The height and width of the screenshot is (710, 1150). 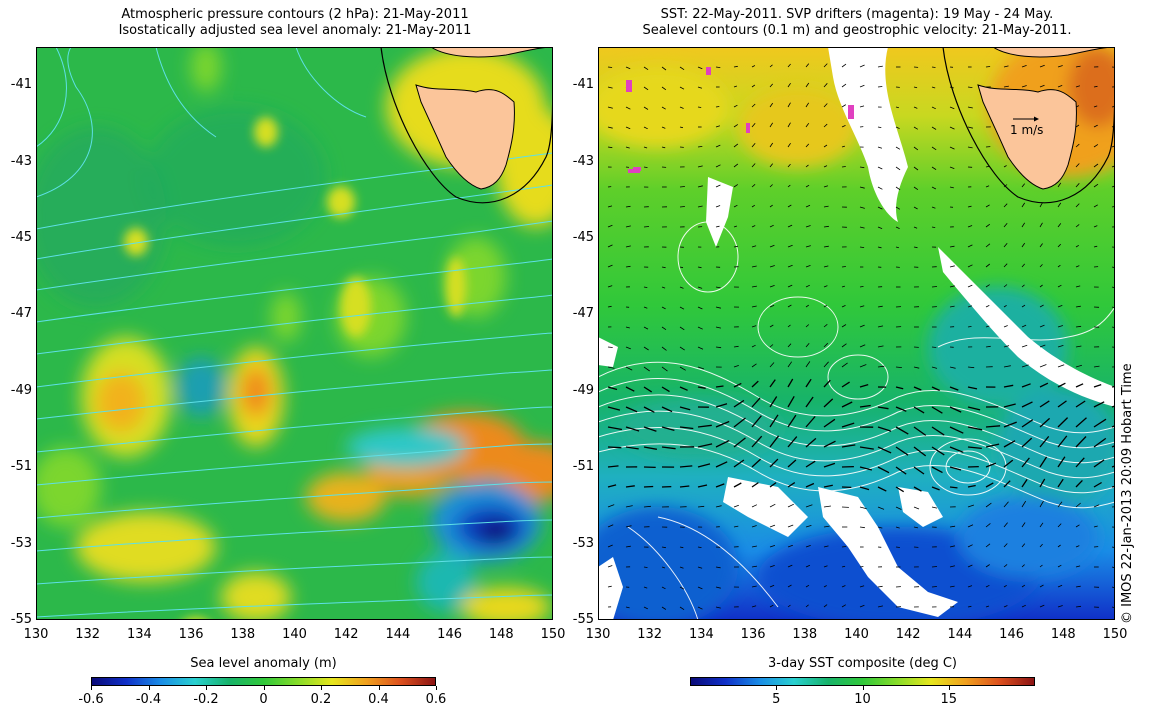 I want to click on right-lat-tick: -51, so click(x=583, y=467).